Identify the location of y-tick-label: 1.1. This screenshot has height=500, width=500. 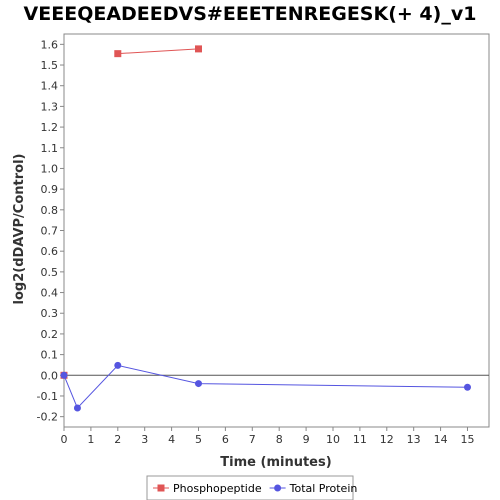
(50, 148).